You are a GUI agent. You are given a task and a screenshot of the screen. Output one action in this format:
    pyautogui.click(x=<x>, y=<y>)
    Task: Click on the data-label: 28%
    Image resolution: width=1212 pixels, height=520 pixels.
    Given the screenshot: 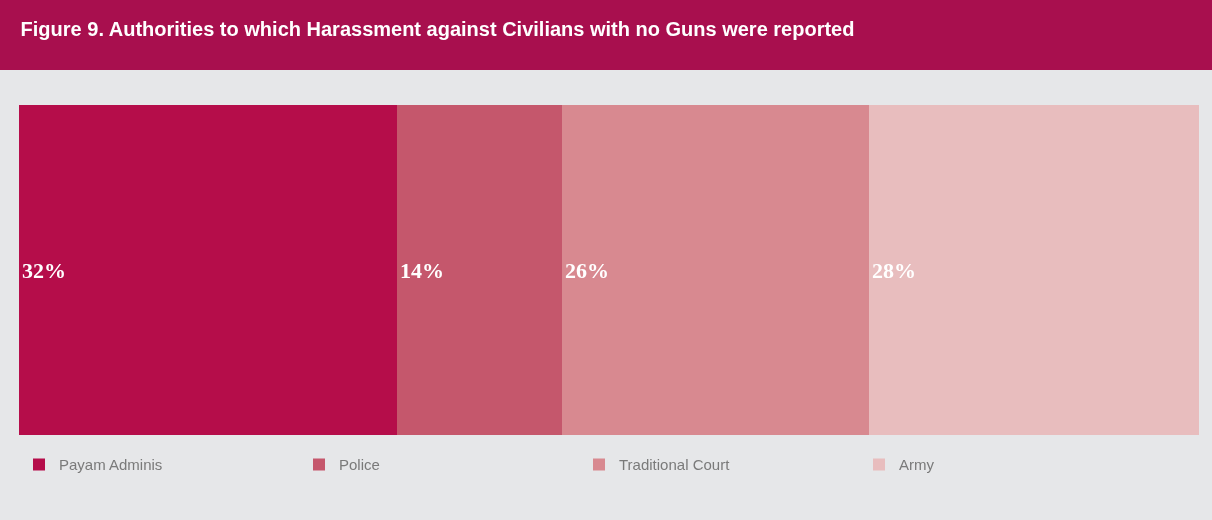 What is the action you would take?
    pyautogui.click(x=894, y=270)
    